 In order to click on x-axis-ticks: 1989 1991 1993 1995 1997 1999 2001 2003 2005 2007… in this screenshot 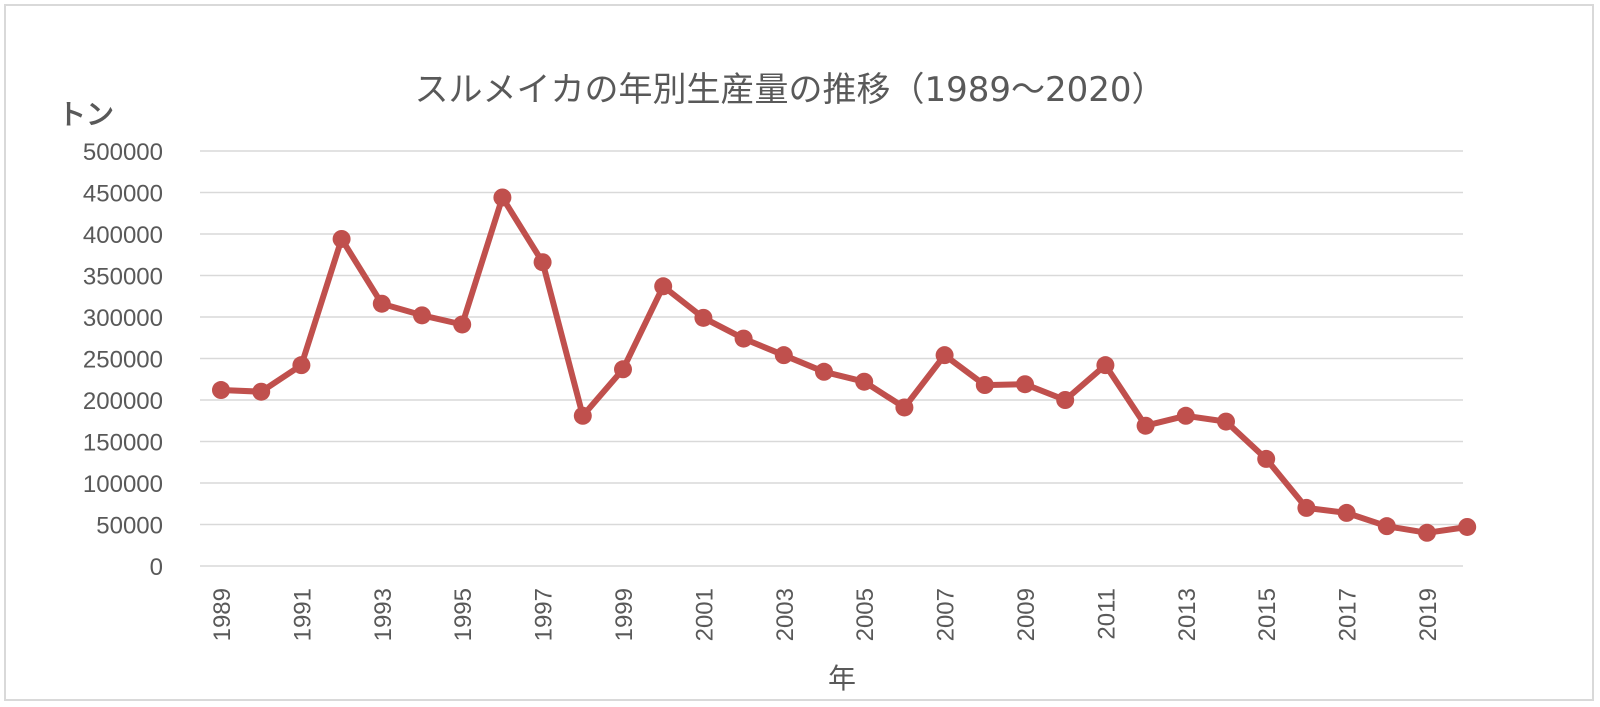, I will do `click(825, 614)`.